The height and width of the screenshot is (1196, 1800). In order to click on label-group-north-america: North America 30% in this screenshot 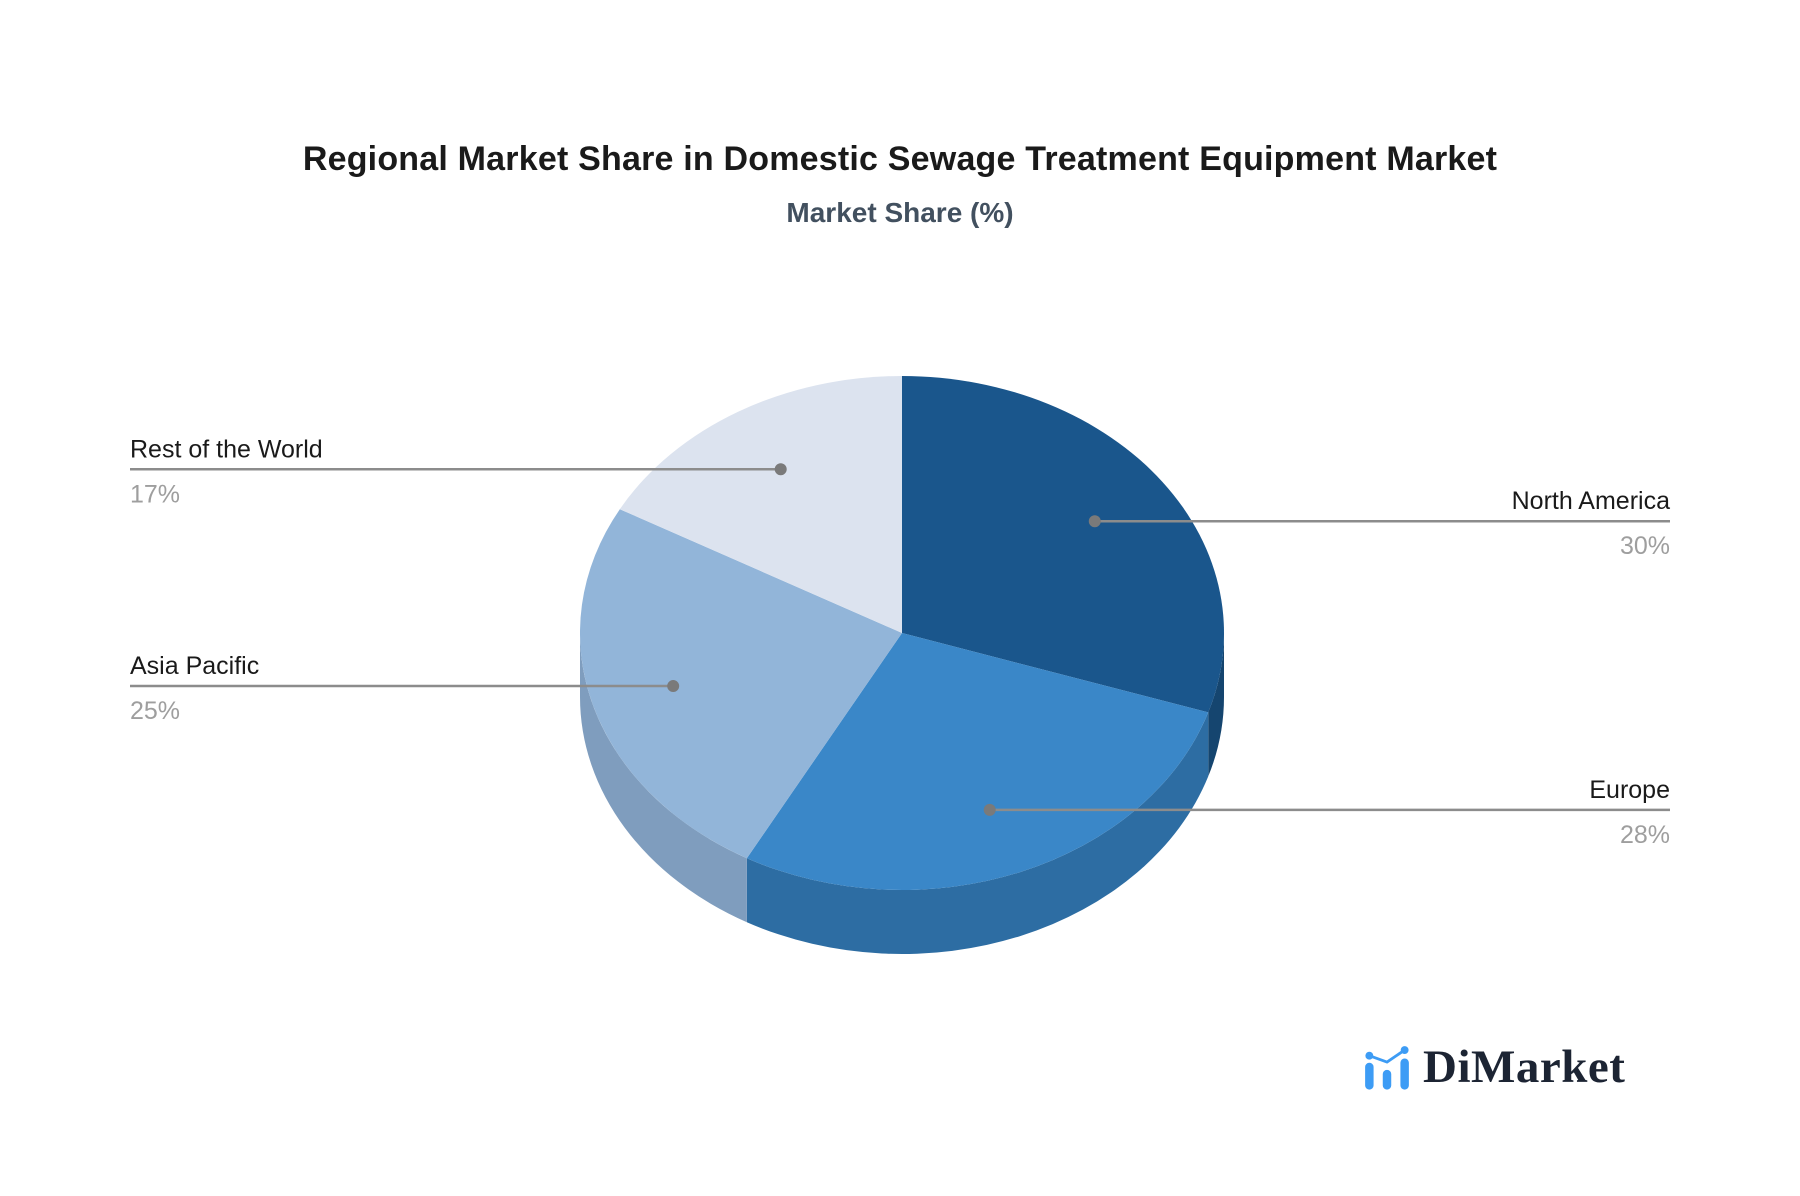, I will do `click(1379, 523)`.